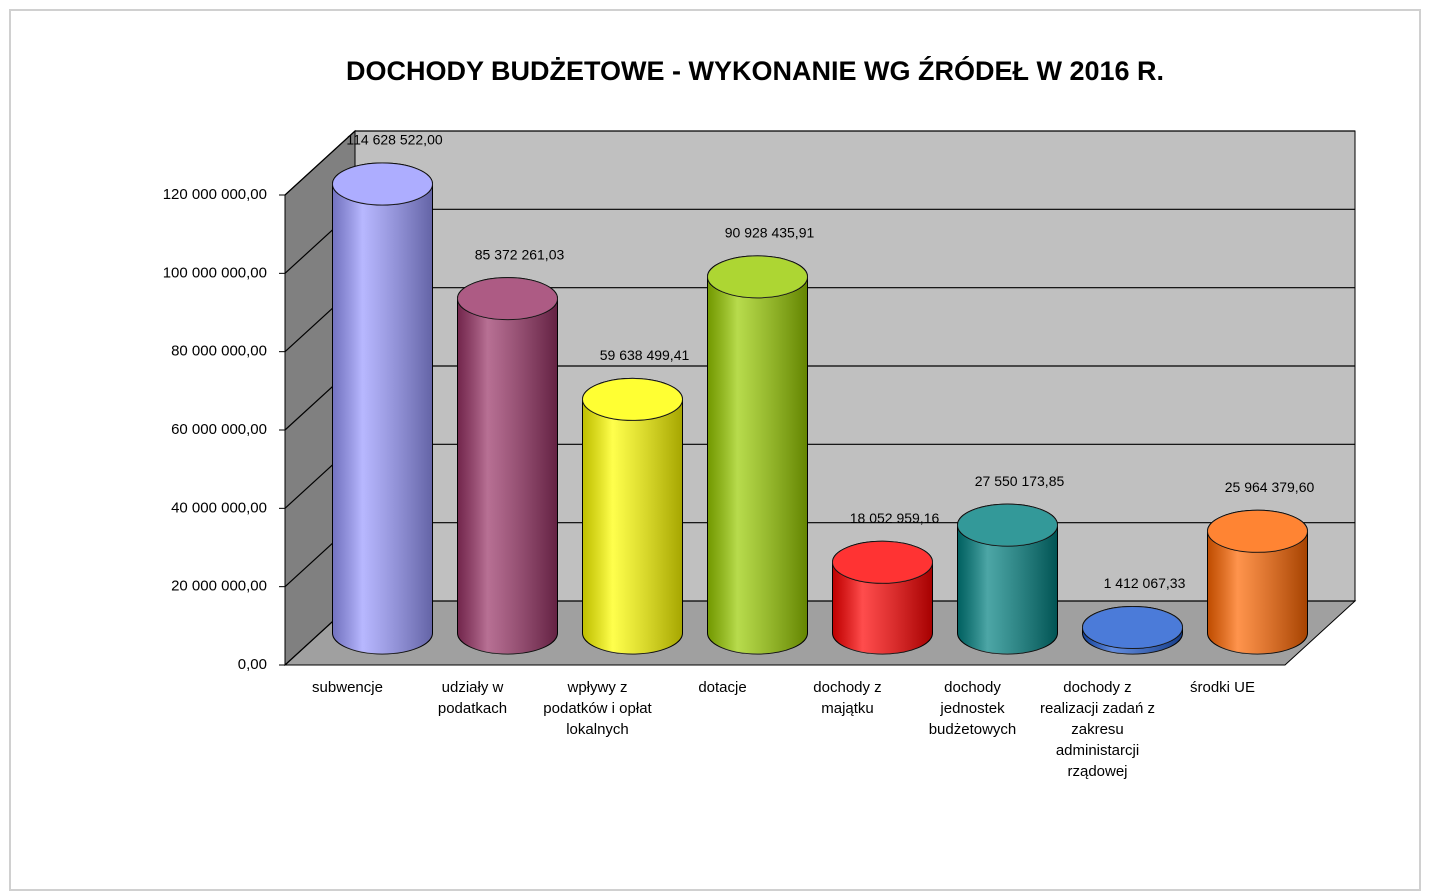  I want to click on value-label: 90 928 435,91, so click(770, 233).